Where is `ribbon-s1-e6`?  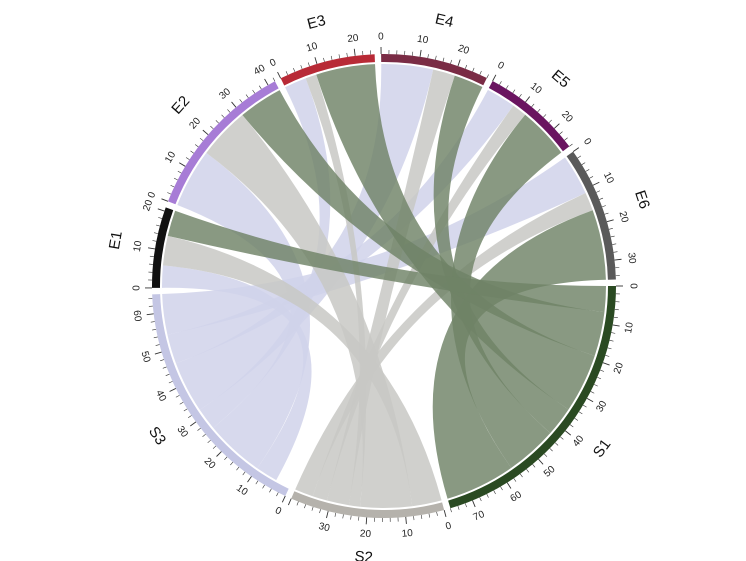 ribbon-s1-e6 is located at coordinates (519, 354).